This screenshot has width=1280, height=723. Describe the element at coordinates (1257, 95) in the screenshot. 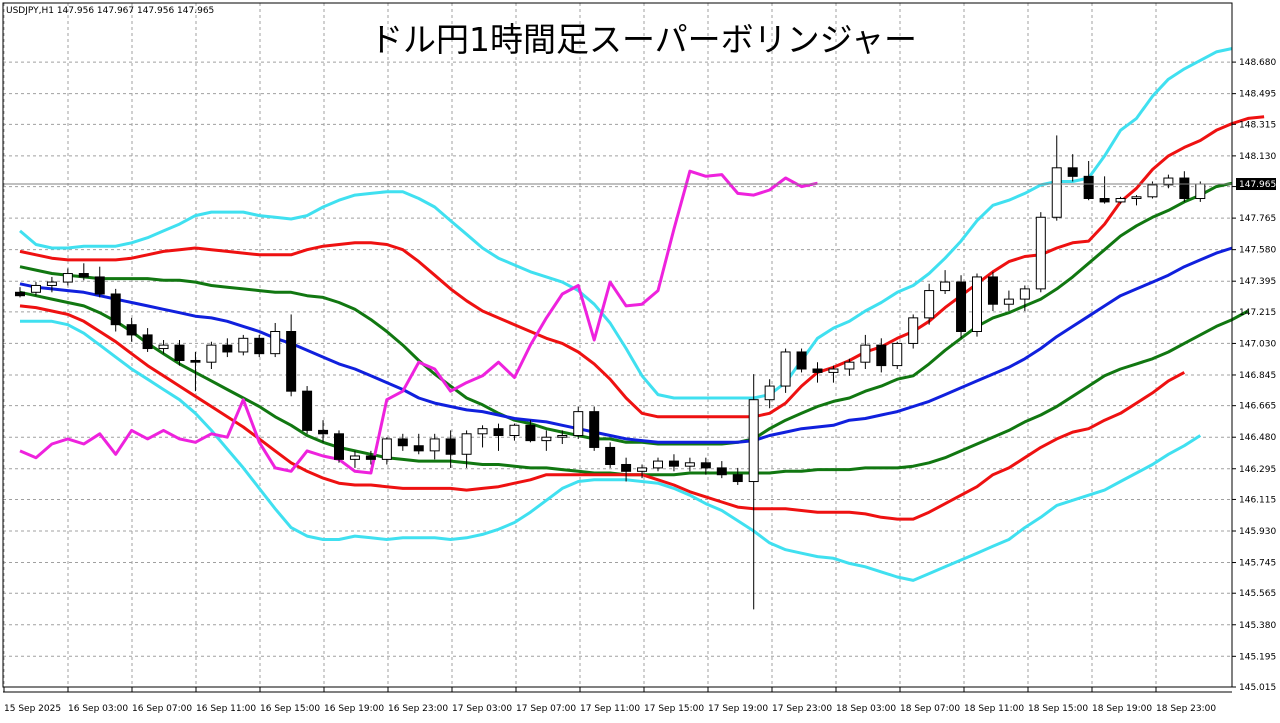

I see `y-tick-label: 148.495` at that location.